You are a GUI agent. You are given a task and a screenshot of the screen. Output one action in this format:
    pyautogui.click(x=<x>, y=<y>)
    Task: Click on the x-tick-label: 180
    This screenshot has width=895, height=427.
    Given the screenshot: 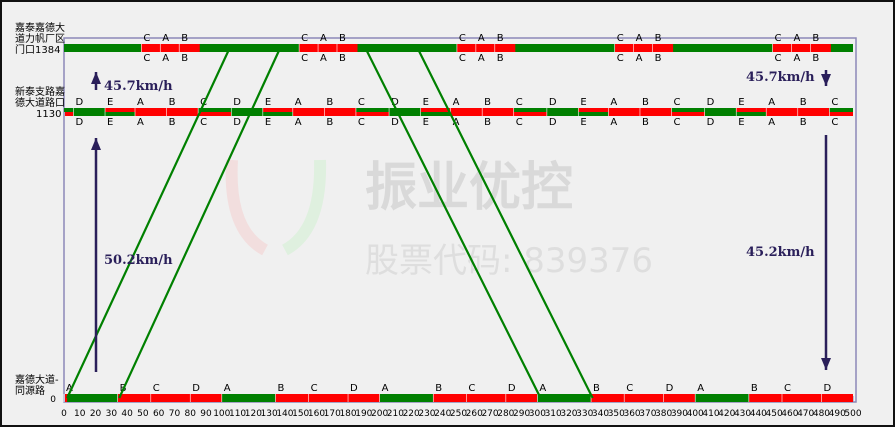 What is the action you would take?
    pyautogui.click(x=347, y=414)
    